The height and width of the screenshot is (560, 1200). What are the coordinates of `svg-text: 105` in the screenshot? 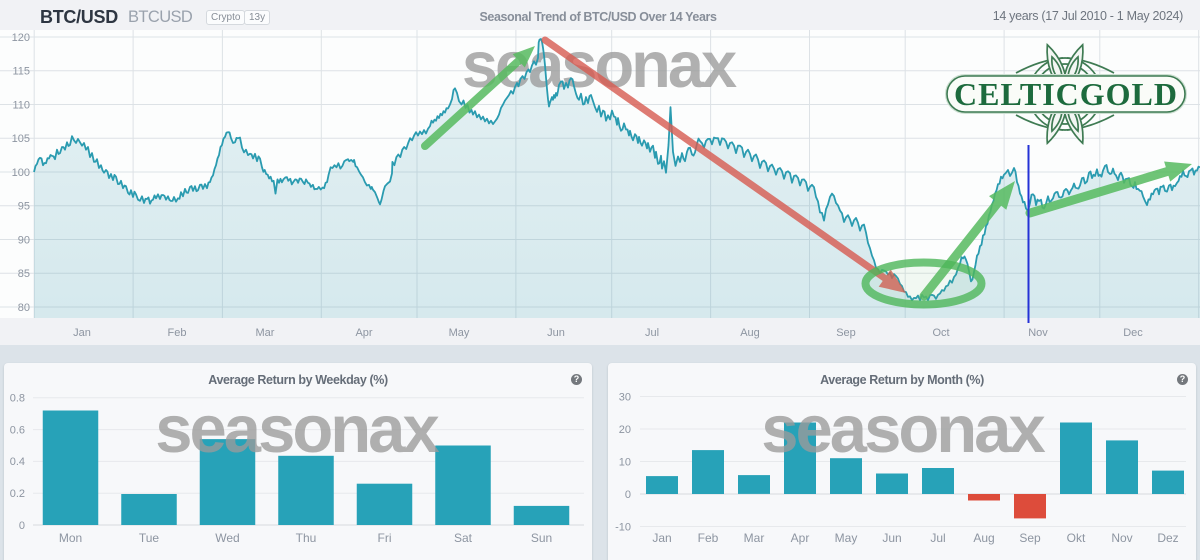 It's located at (21, 139).